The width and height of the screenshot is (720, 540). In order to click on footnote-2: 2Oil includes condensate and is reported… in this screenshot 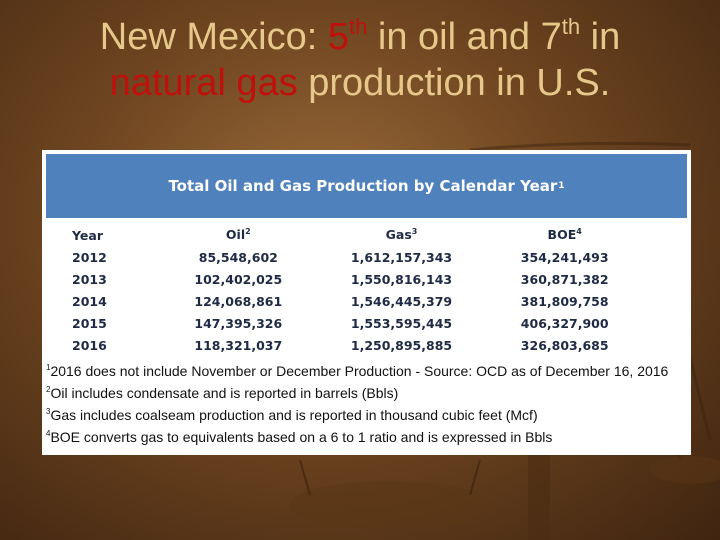, I will do `click(222, 393)`.